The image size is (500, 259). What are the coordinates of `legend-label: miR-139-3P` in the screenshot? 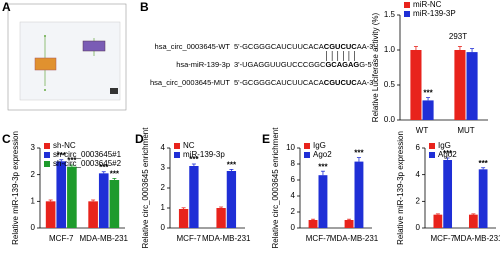 It's located at (434, 13).